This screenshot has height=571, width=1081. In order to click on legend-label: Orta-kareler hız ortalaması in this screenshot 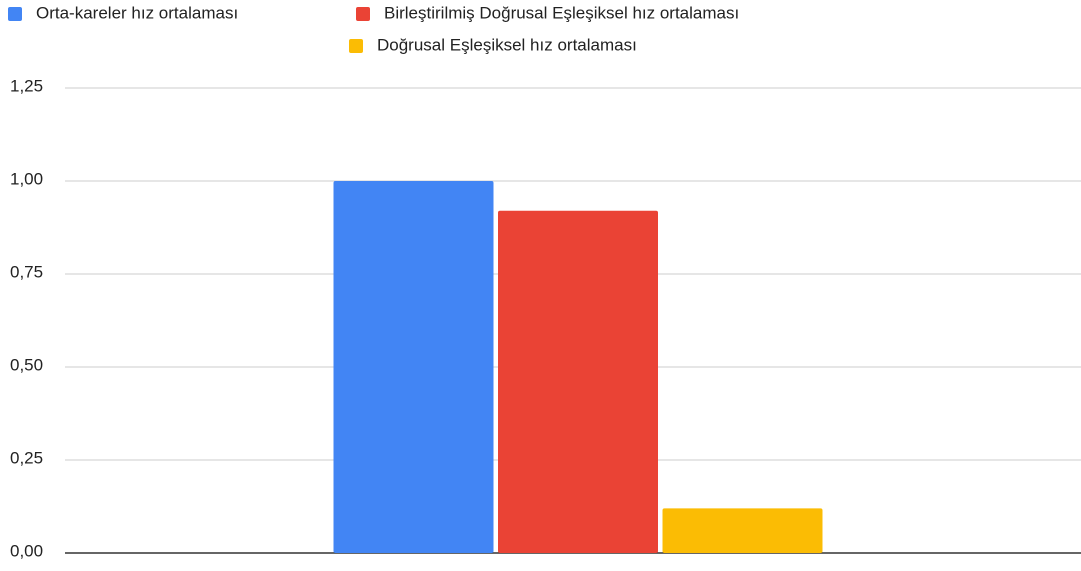, I will do `click(137, 12)`.